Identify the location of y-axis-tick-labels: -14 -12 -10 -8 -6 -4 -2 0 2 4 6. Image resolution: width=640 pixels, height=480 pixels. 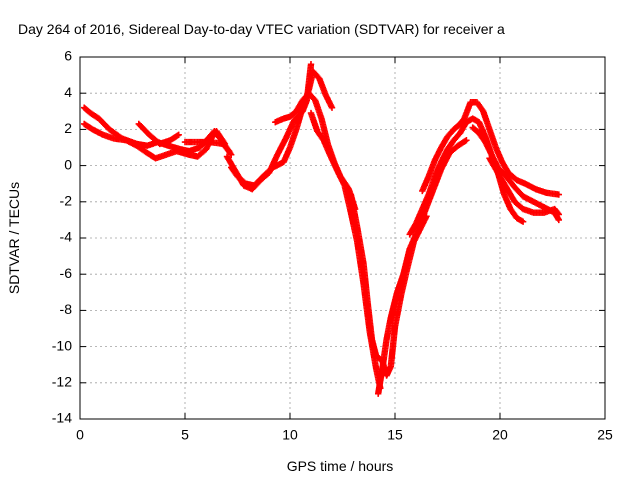
(62, 237).